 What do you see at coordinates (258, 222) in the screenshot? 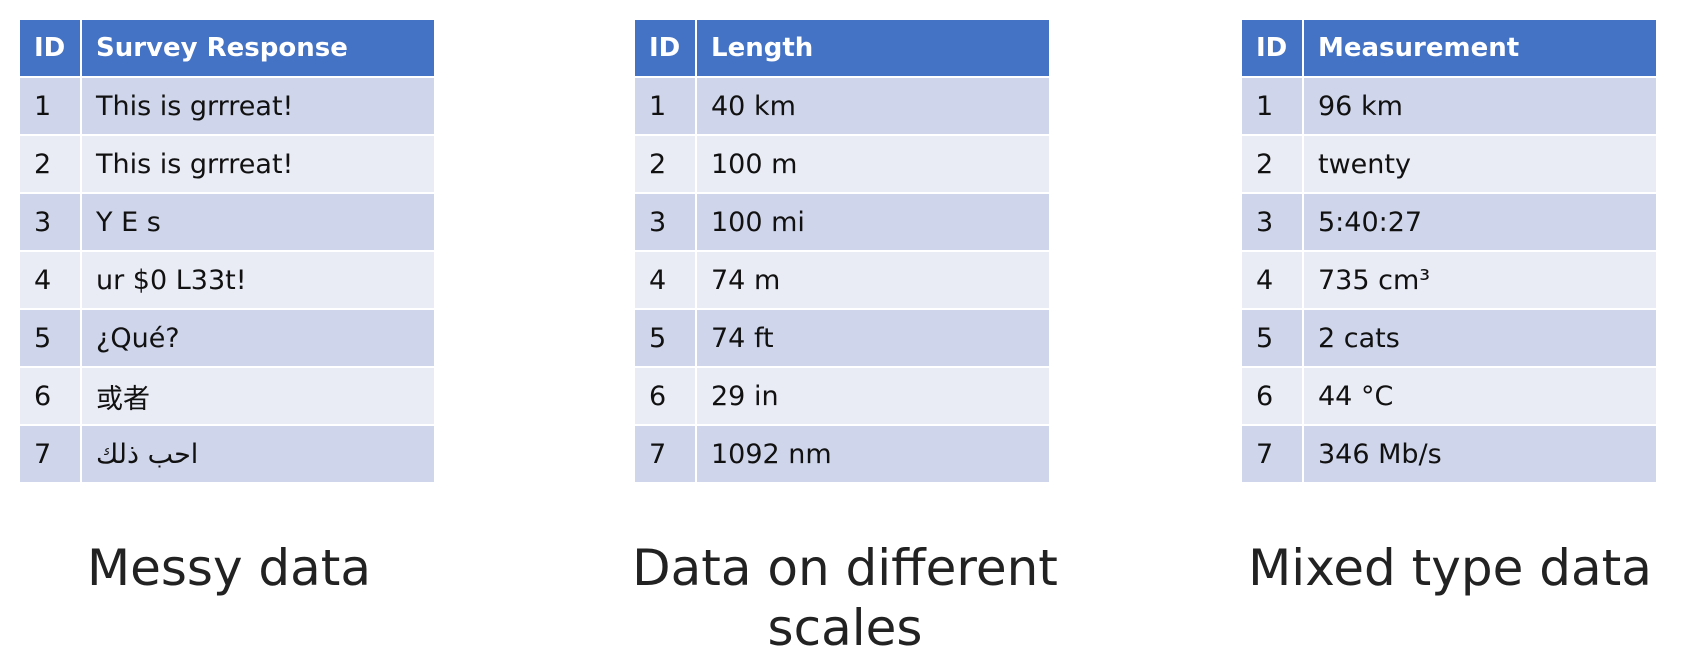
I see `value-cell: Y E s` at bounding box center [258, 222].